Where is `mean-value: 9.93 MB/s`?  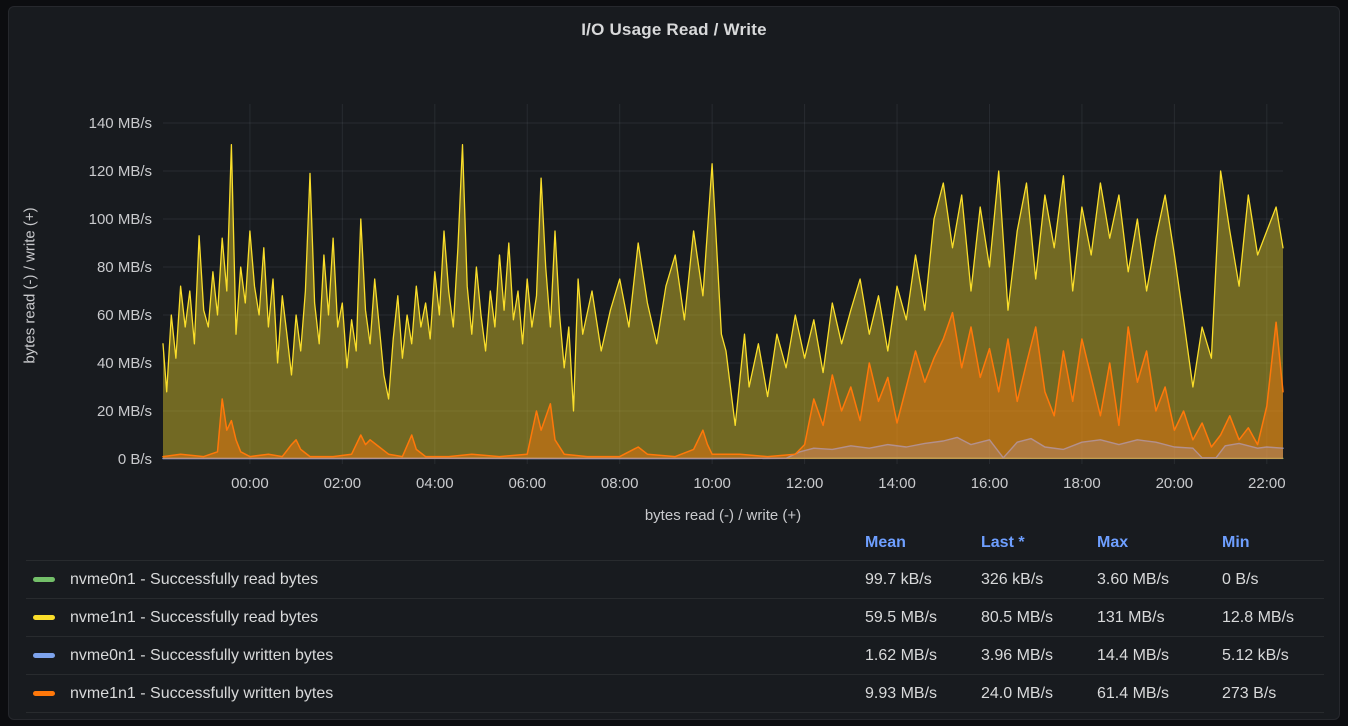 mean-value: 9.93 MB/s is located at coordinates (901, 693).